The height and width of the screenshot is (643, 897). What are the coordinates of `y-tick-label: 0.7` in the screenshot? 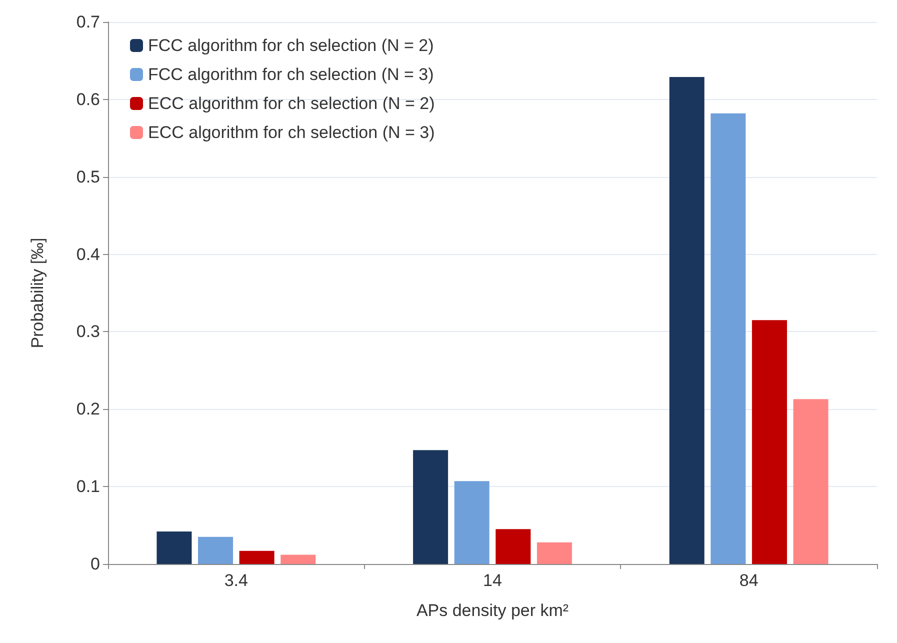 It's located at (88, 22).